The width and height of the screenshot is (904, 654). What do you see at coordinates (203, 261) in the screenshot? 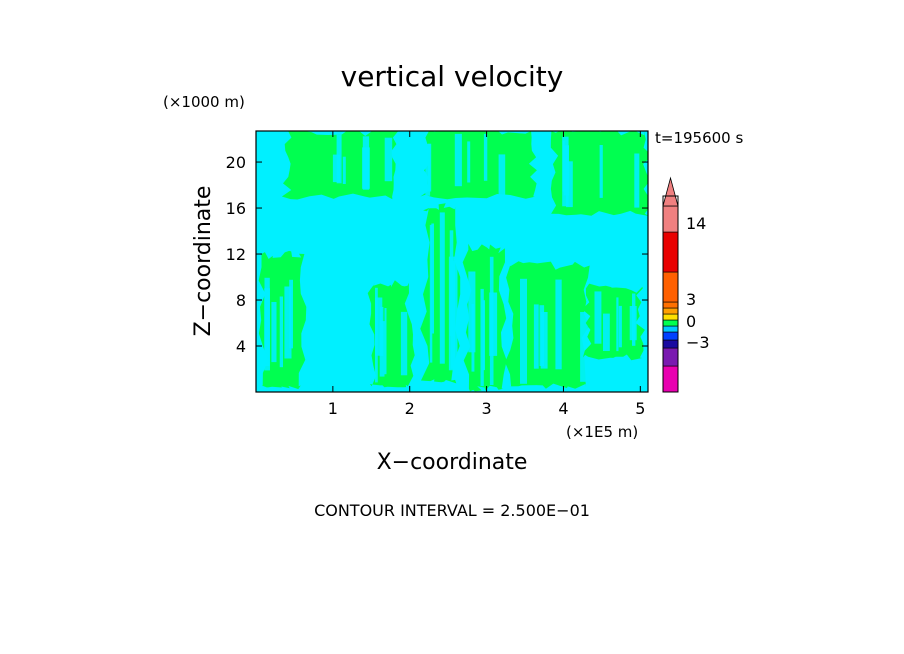
I see `y-axis-label: Z−coordinate` at bounding box center [203, 261].